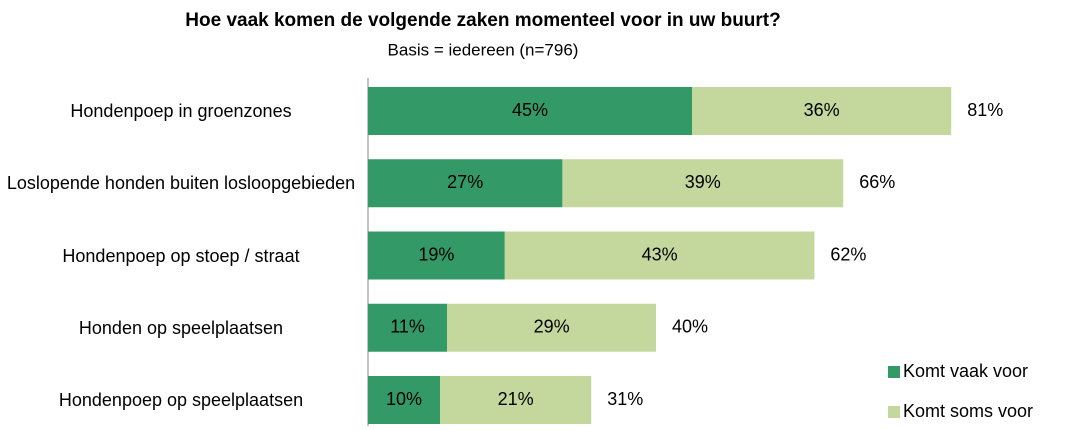  Describe the element at coordinates (985, 110) in the screenshot. I see `total-label: 81%` at that location.